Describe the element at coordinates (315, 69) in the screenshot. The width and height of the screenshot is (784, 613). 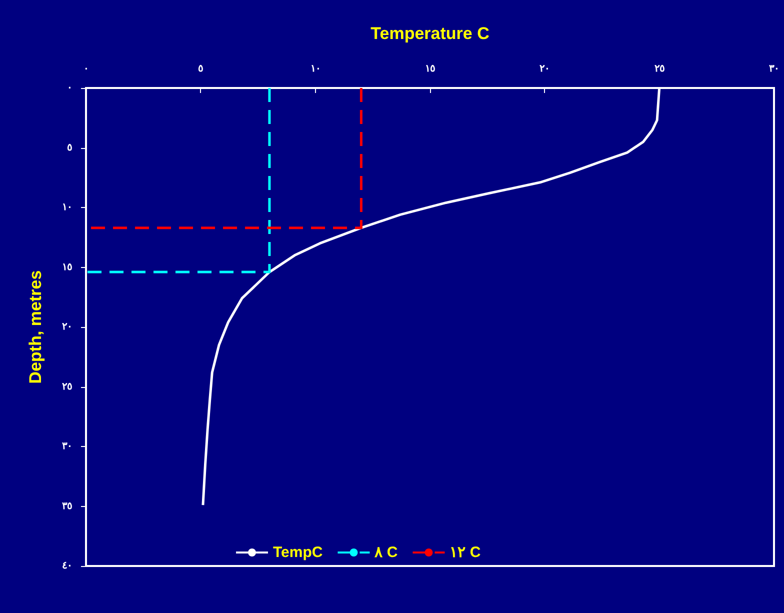
I see `x-tick-label: ١٠` at that location.